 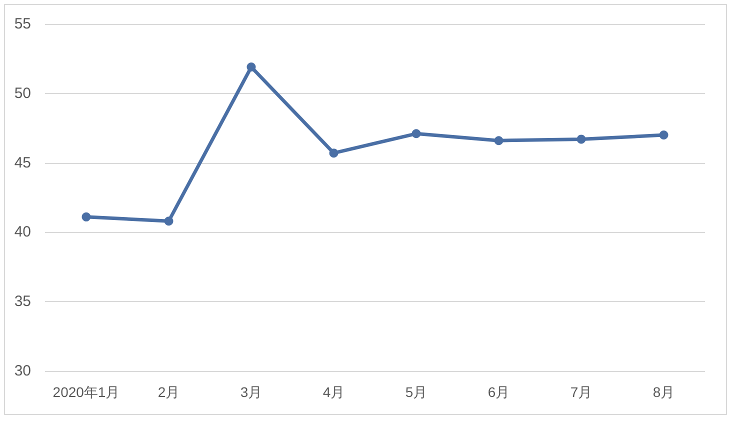 I want to click on x-tick-label: 8月, so click(x=663, y=392).